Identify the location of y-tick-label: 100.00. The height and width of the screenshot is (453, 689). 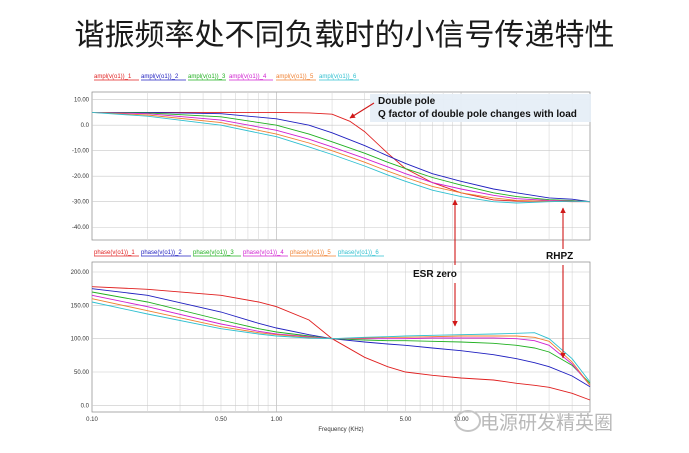
(80, 340).